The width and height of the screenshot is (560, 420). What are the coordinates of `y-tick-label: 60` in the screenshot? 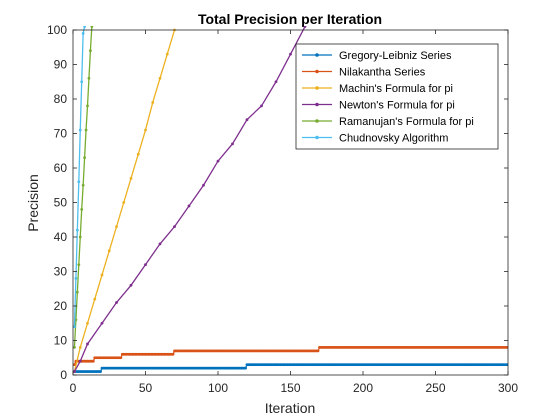 It's located at (61, 168).